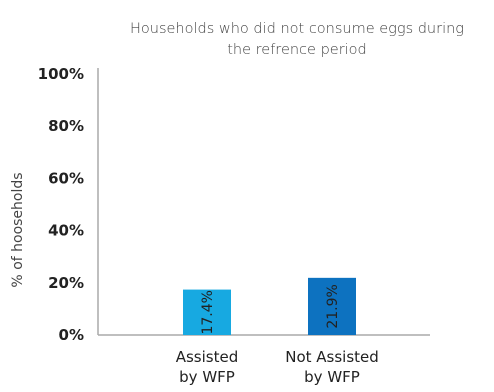 Image resolution: width=494 pixels, height=392 pixels. I want to click on y-tick-label: 100%, so click(61, 74).